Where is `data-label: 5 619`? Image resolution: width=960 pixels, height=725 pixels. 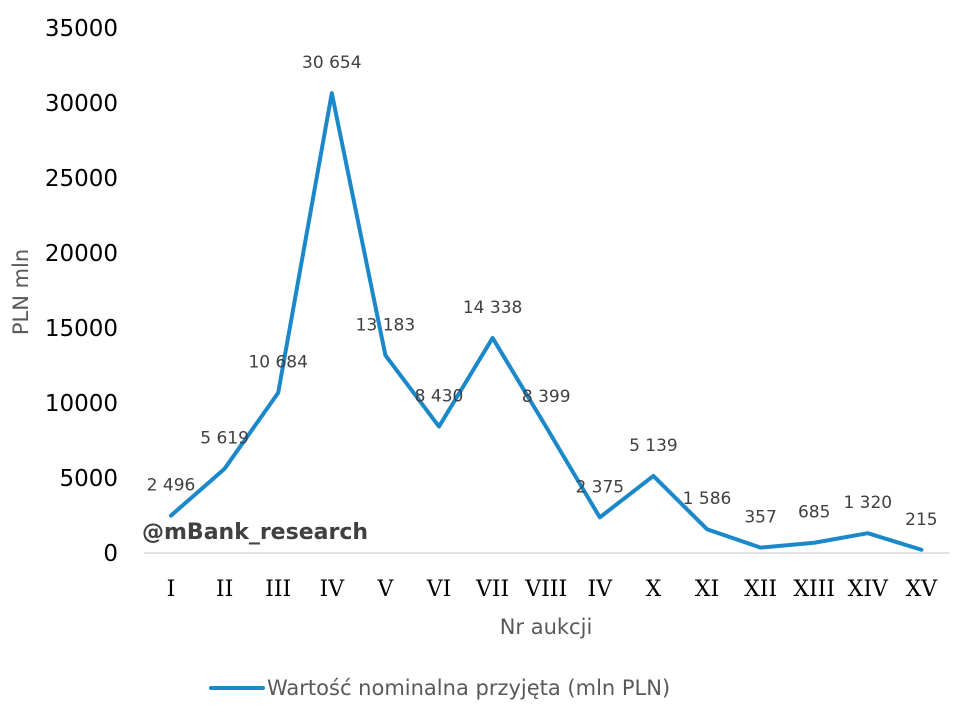
data-label: 5 619 is located at coordinates (224, 439).